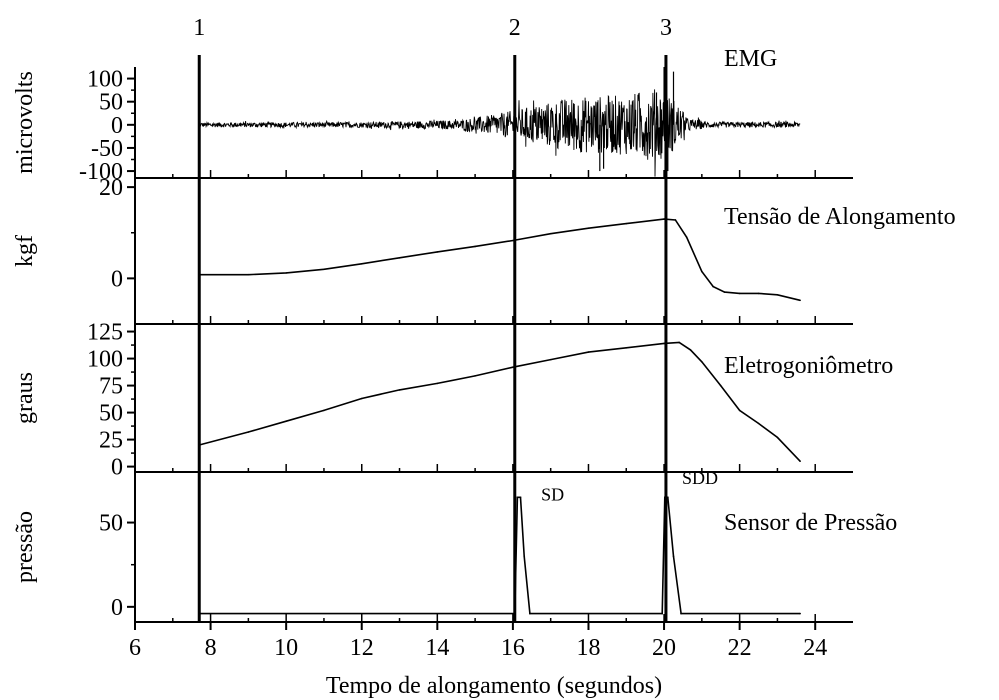 Image resolution: width=999 pixels, height=700 pixels. I want to click on x-tick-label: 18, so click(588, 648).